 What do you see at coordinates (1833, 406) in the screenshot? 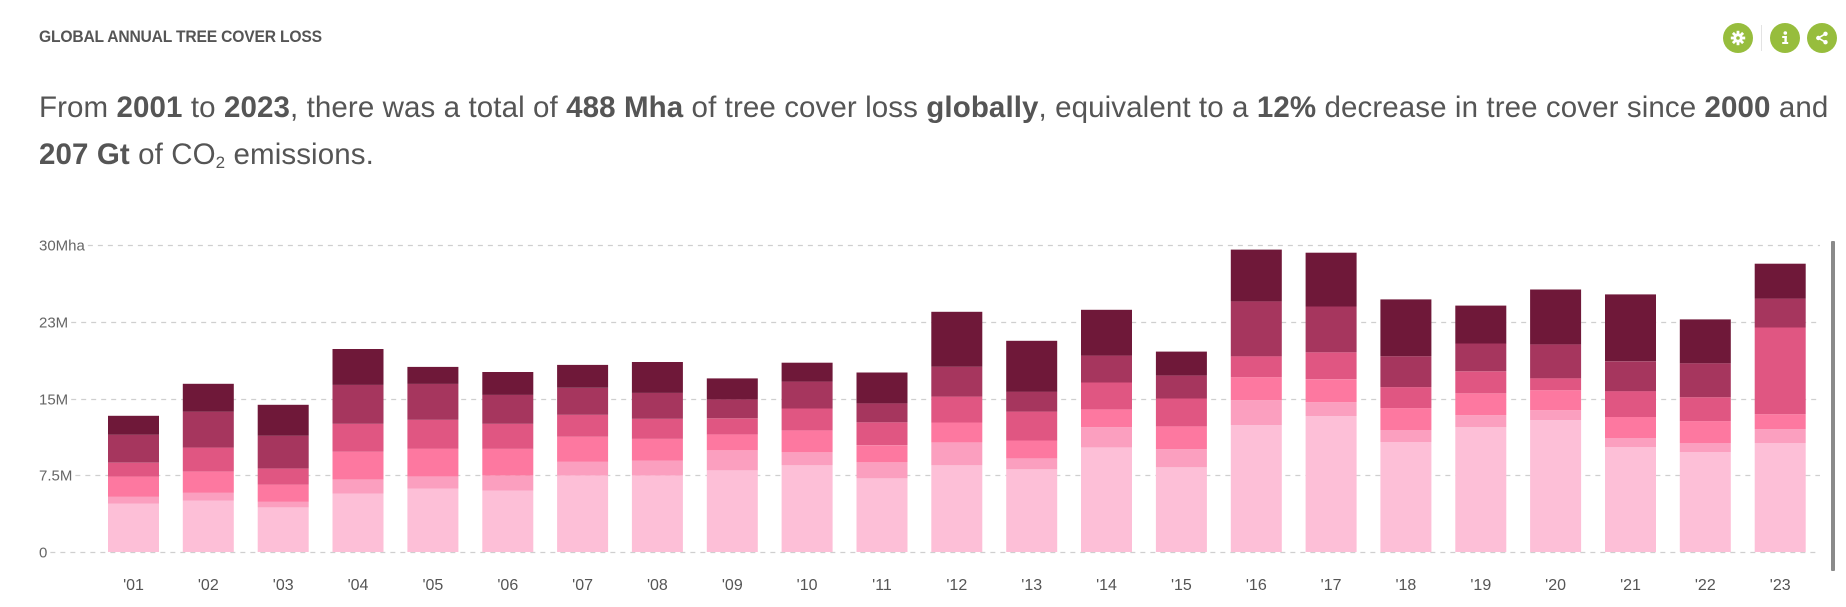
I see `scrollbar` at bounding box center [1833, 406].